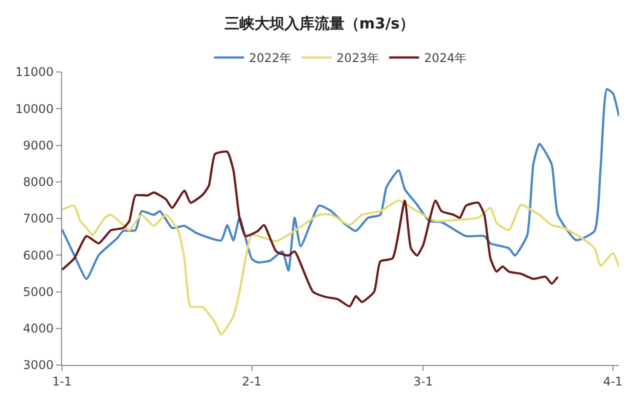  Describe the element at coordinates (613, 381) in the screenshot. I see `x-tick-label: 4-1` at that location.